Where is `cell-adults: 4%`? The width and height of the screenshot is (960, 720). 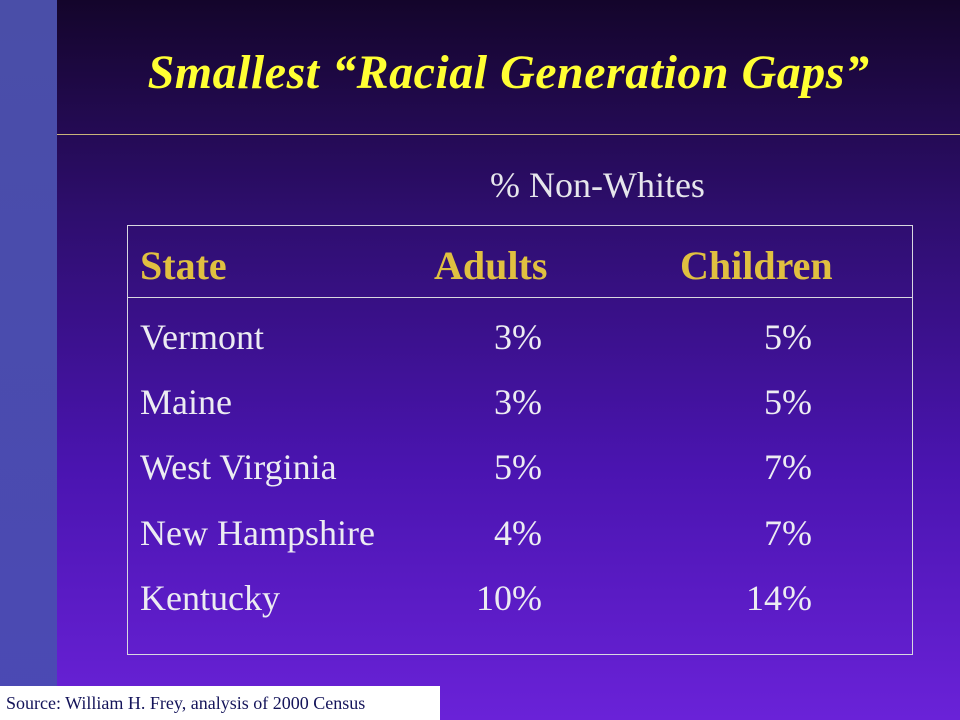
cell-adults: 4% is located at coordinates (518, 533).